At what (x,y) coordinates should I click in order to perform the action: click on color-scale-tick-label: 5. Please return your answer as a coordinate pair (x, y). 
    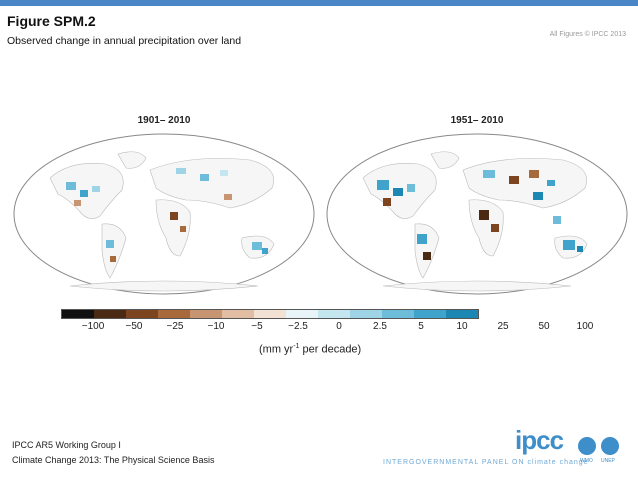
    Looking at the image, I should click on (421, 326).